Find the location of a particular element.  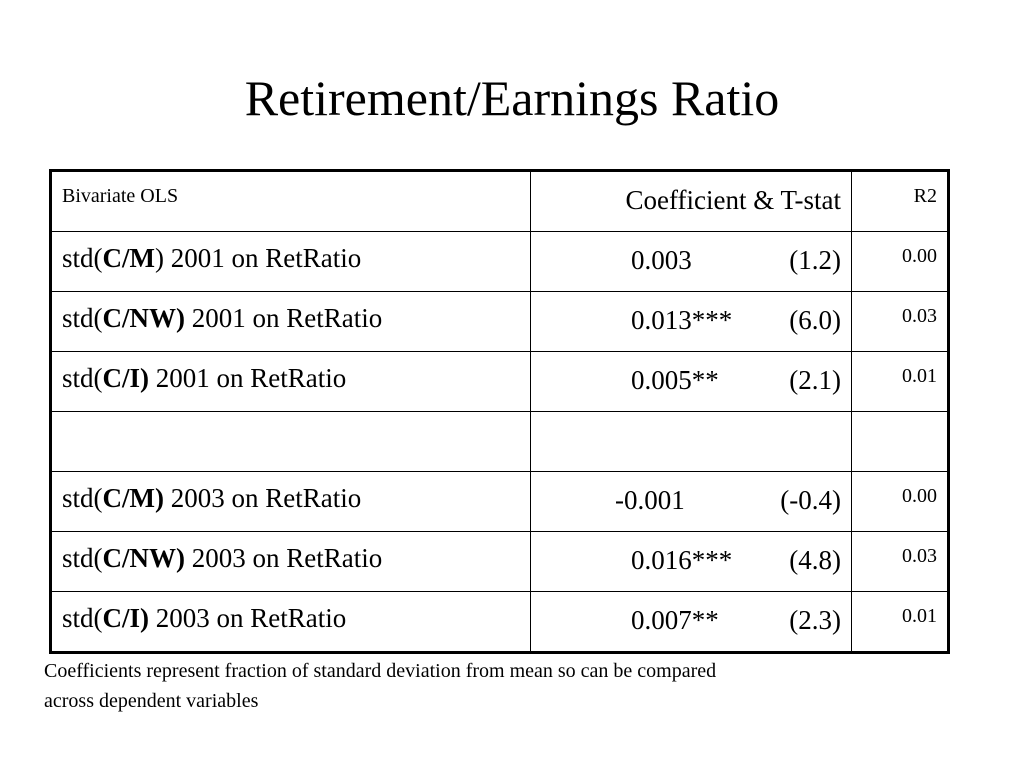

table-row-empty is located at coordinates (499, 441).